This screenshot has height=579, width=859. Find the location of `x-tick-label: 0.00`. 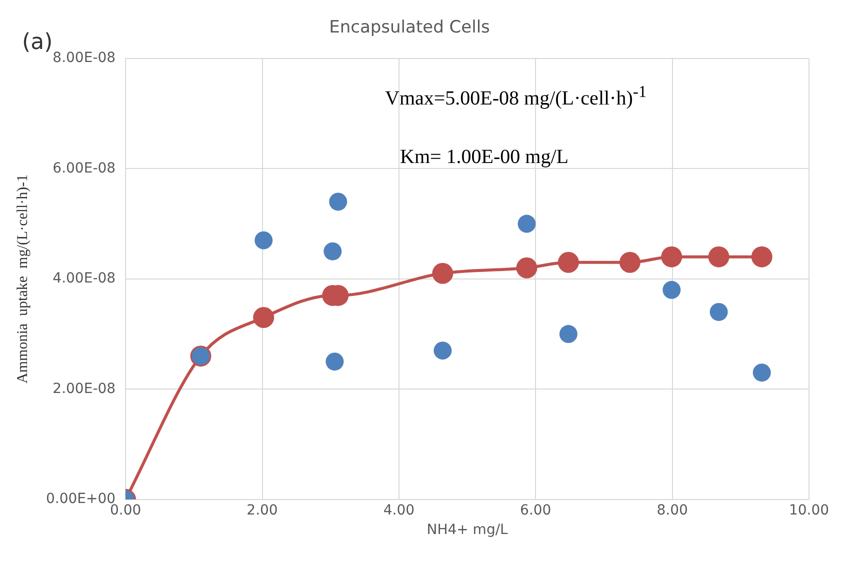

x-tick-label: 0.00 is located at coordinates (126, 510).